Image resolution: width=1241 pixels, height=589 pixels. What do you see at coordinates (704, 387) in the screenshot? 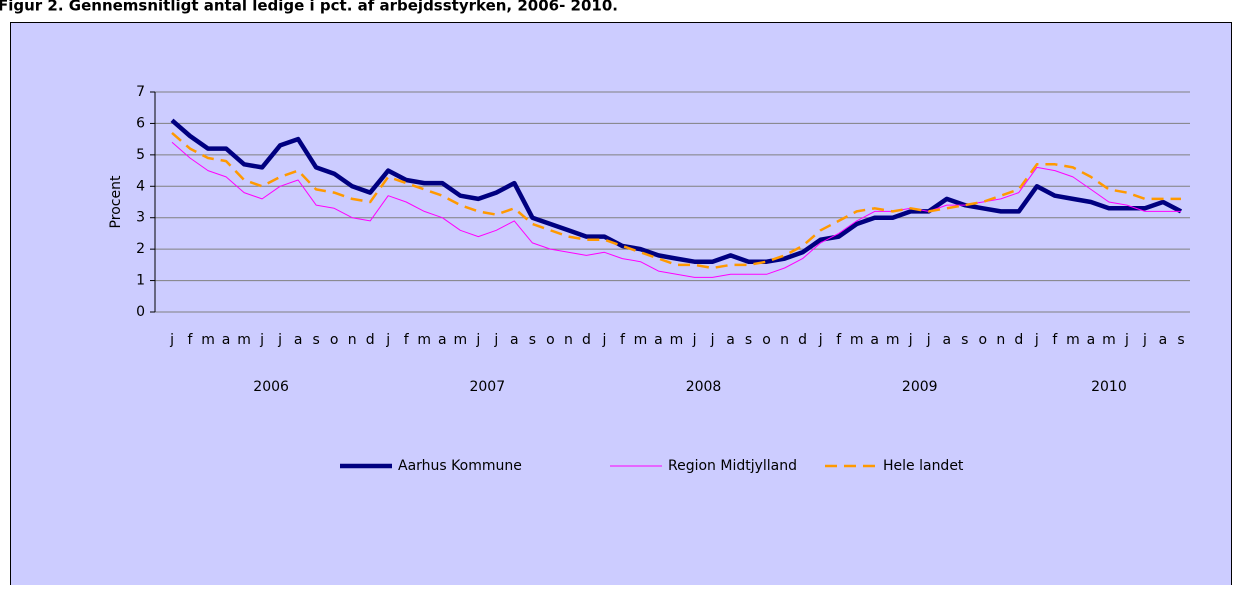
I see `year-label: 2008` at bounding box center [704, 387].